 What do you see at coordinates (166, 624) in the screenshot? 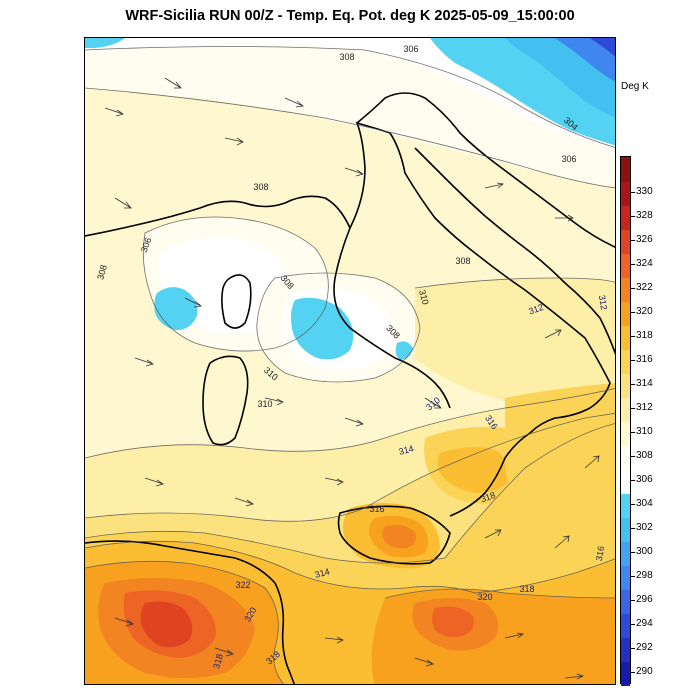
I see `field-326-328-south` at bounding box center [166, 624].